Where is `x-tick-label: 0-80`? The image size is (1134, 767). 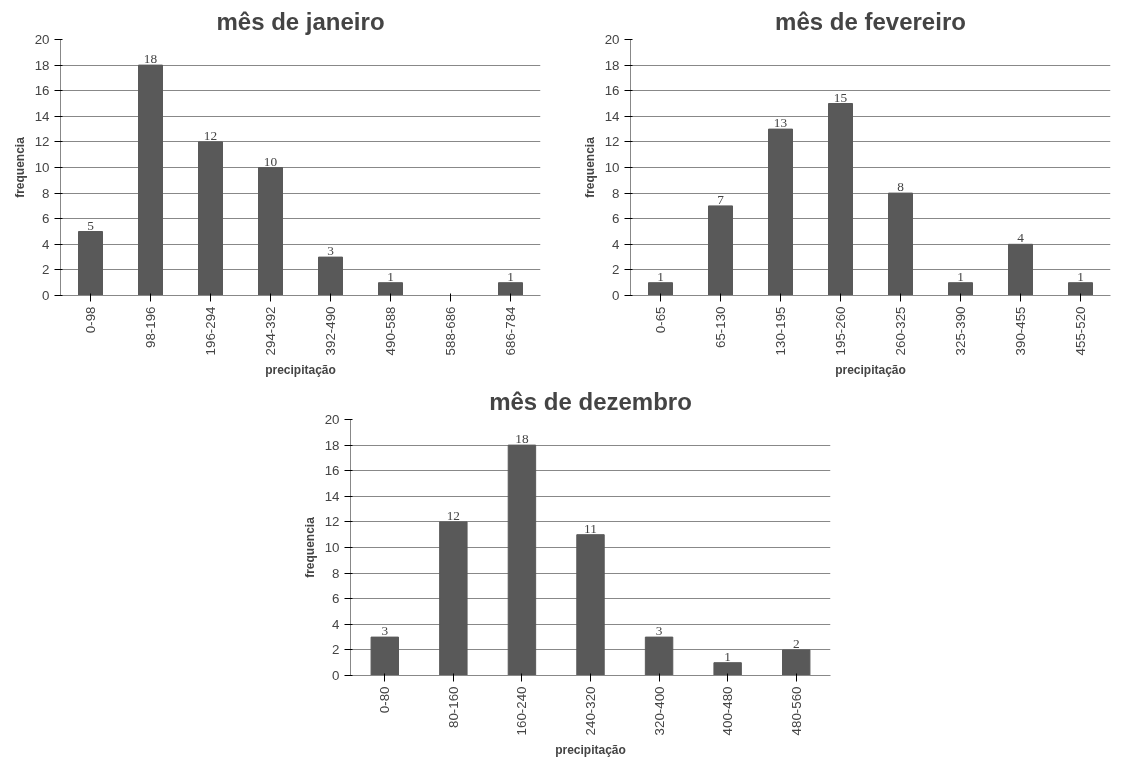 x-tick-label: 0-80 is located at coordinates (385, 700).